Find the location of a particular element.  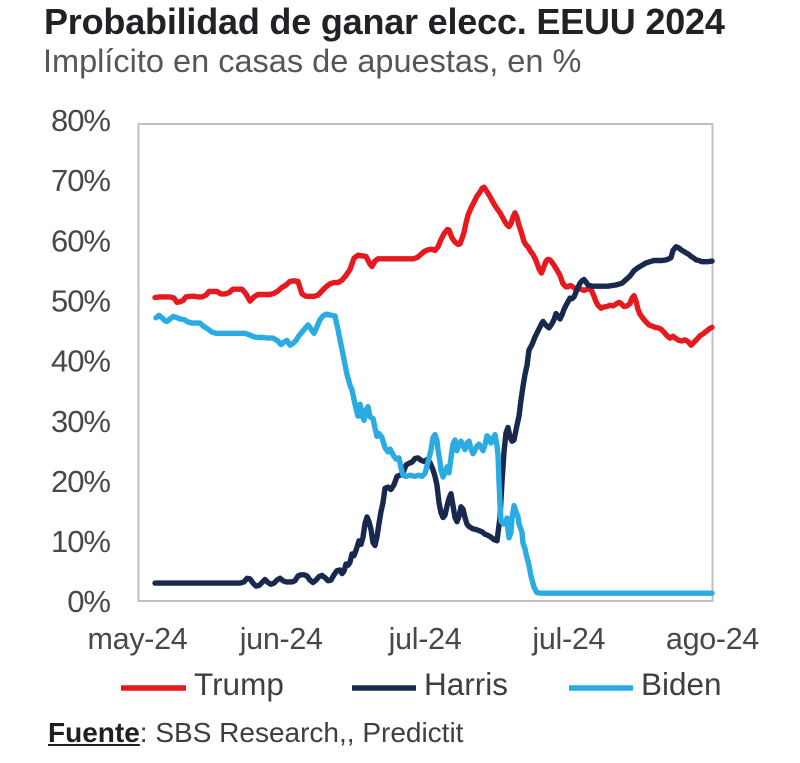

svg-text: 50% is located at coordinates (80, 300).